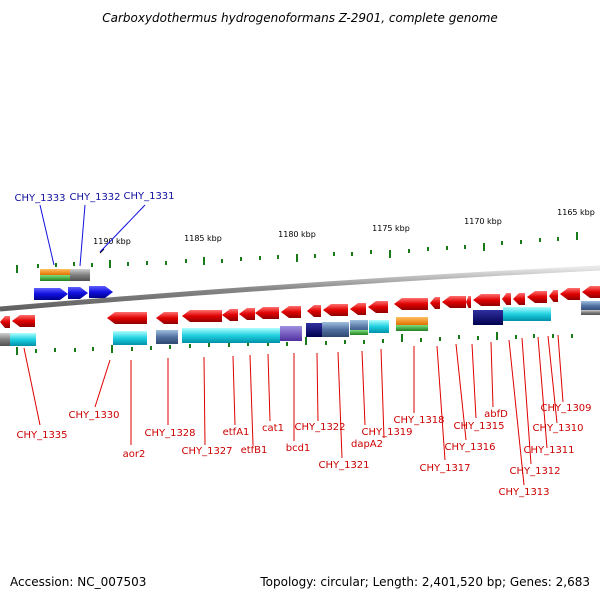  What do you see at coordinates (94, 197) in the screenshot?
I see `gene-label: CHY_1332` at bounding box center [94, 197].